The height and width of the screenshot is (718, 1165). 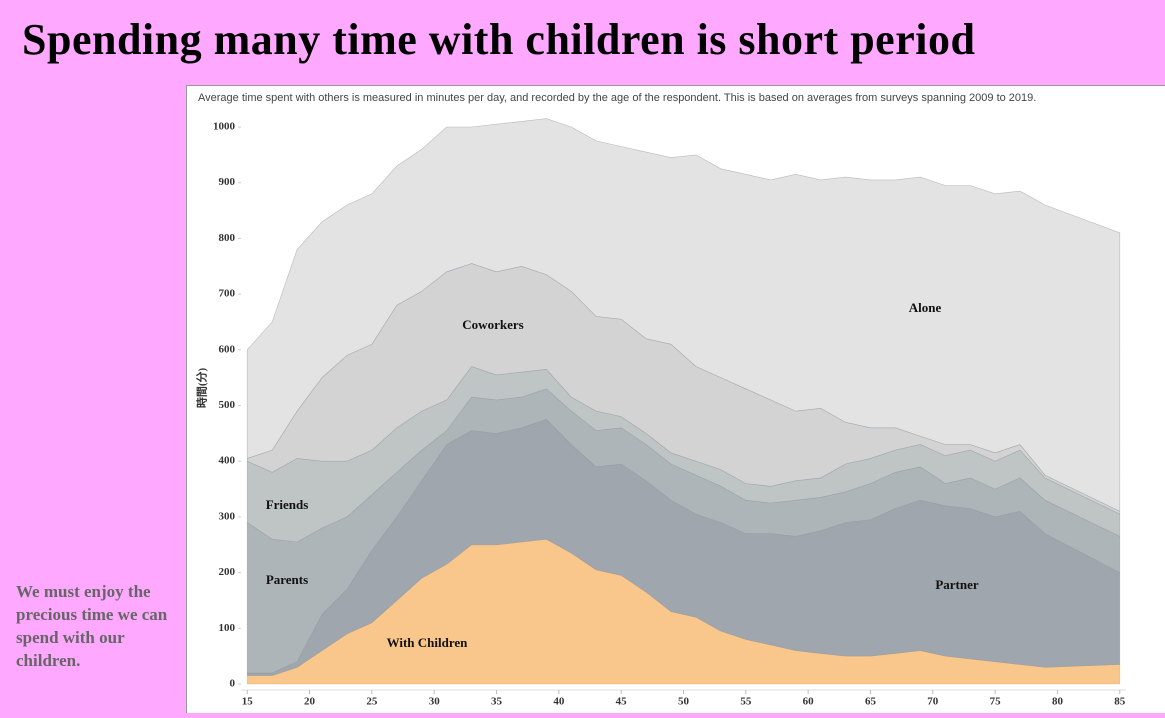 I want to click on y-tick-label: 500, so click(x=227, y=405).